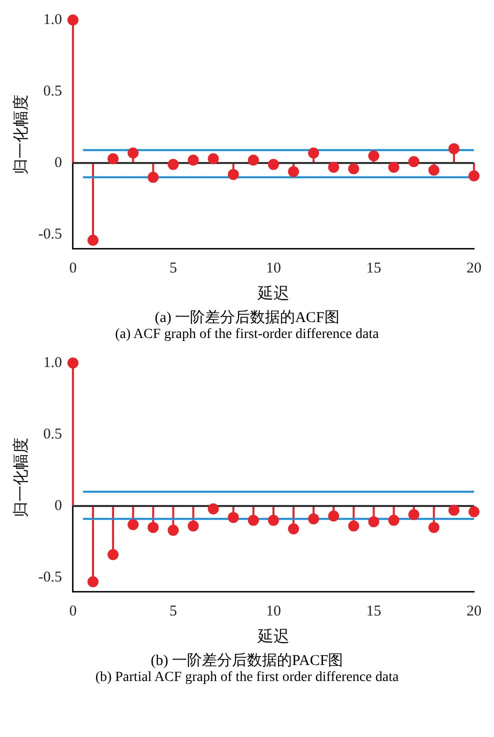 This screenshot has height=737, width=494. What do you see at coordinates (247, 661) in the screenshot?
I see `text: (b) 一阶差分后数据的PACF图` at bounding box center [247, 661].